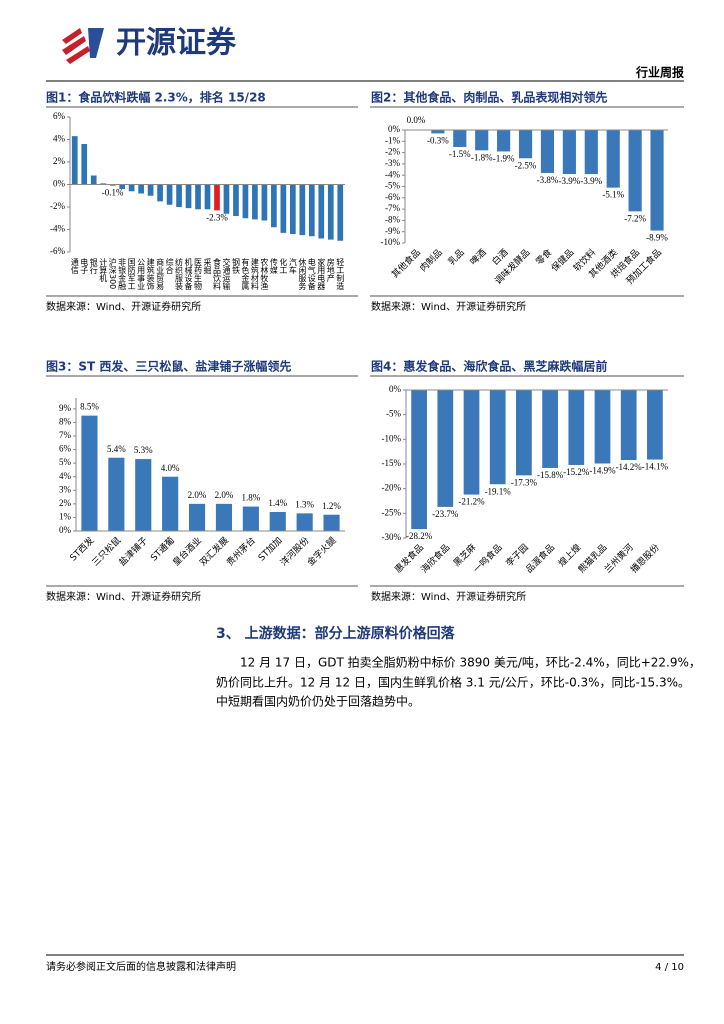  Describe the element at coordinates (198, 274) in the screenshot. I see `x-tick-label: 医药生物` at that location.